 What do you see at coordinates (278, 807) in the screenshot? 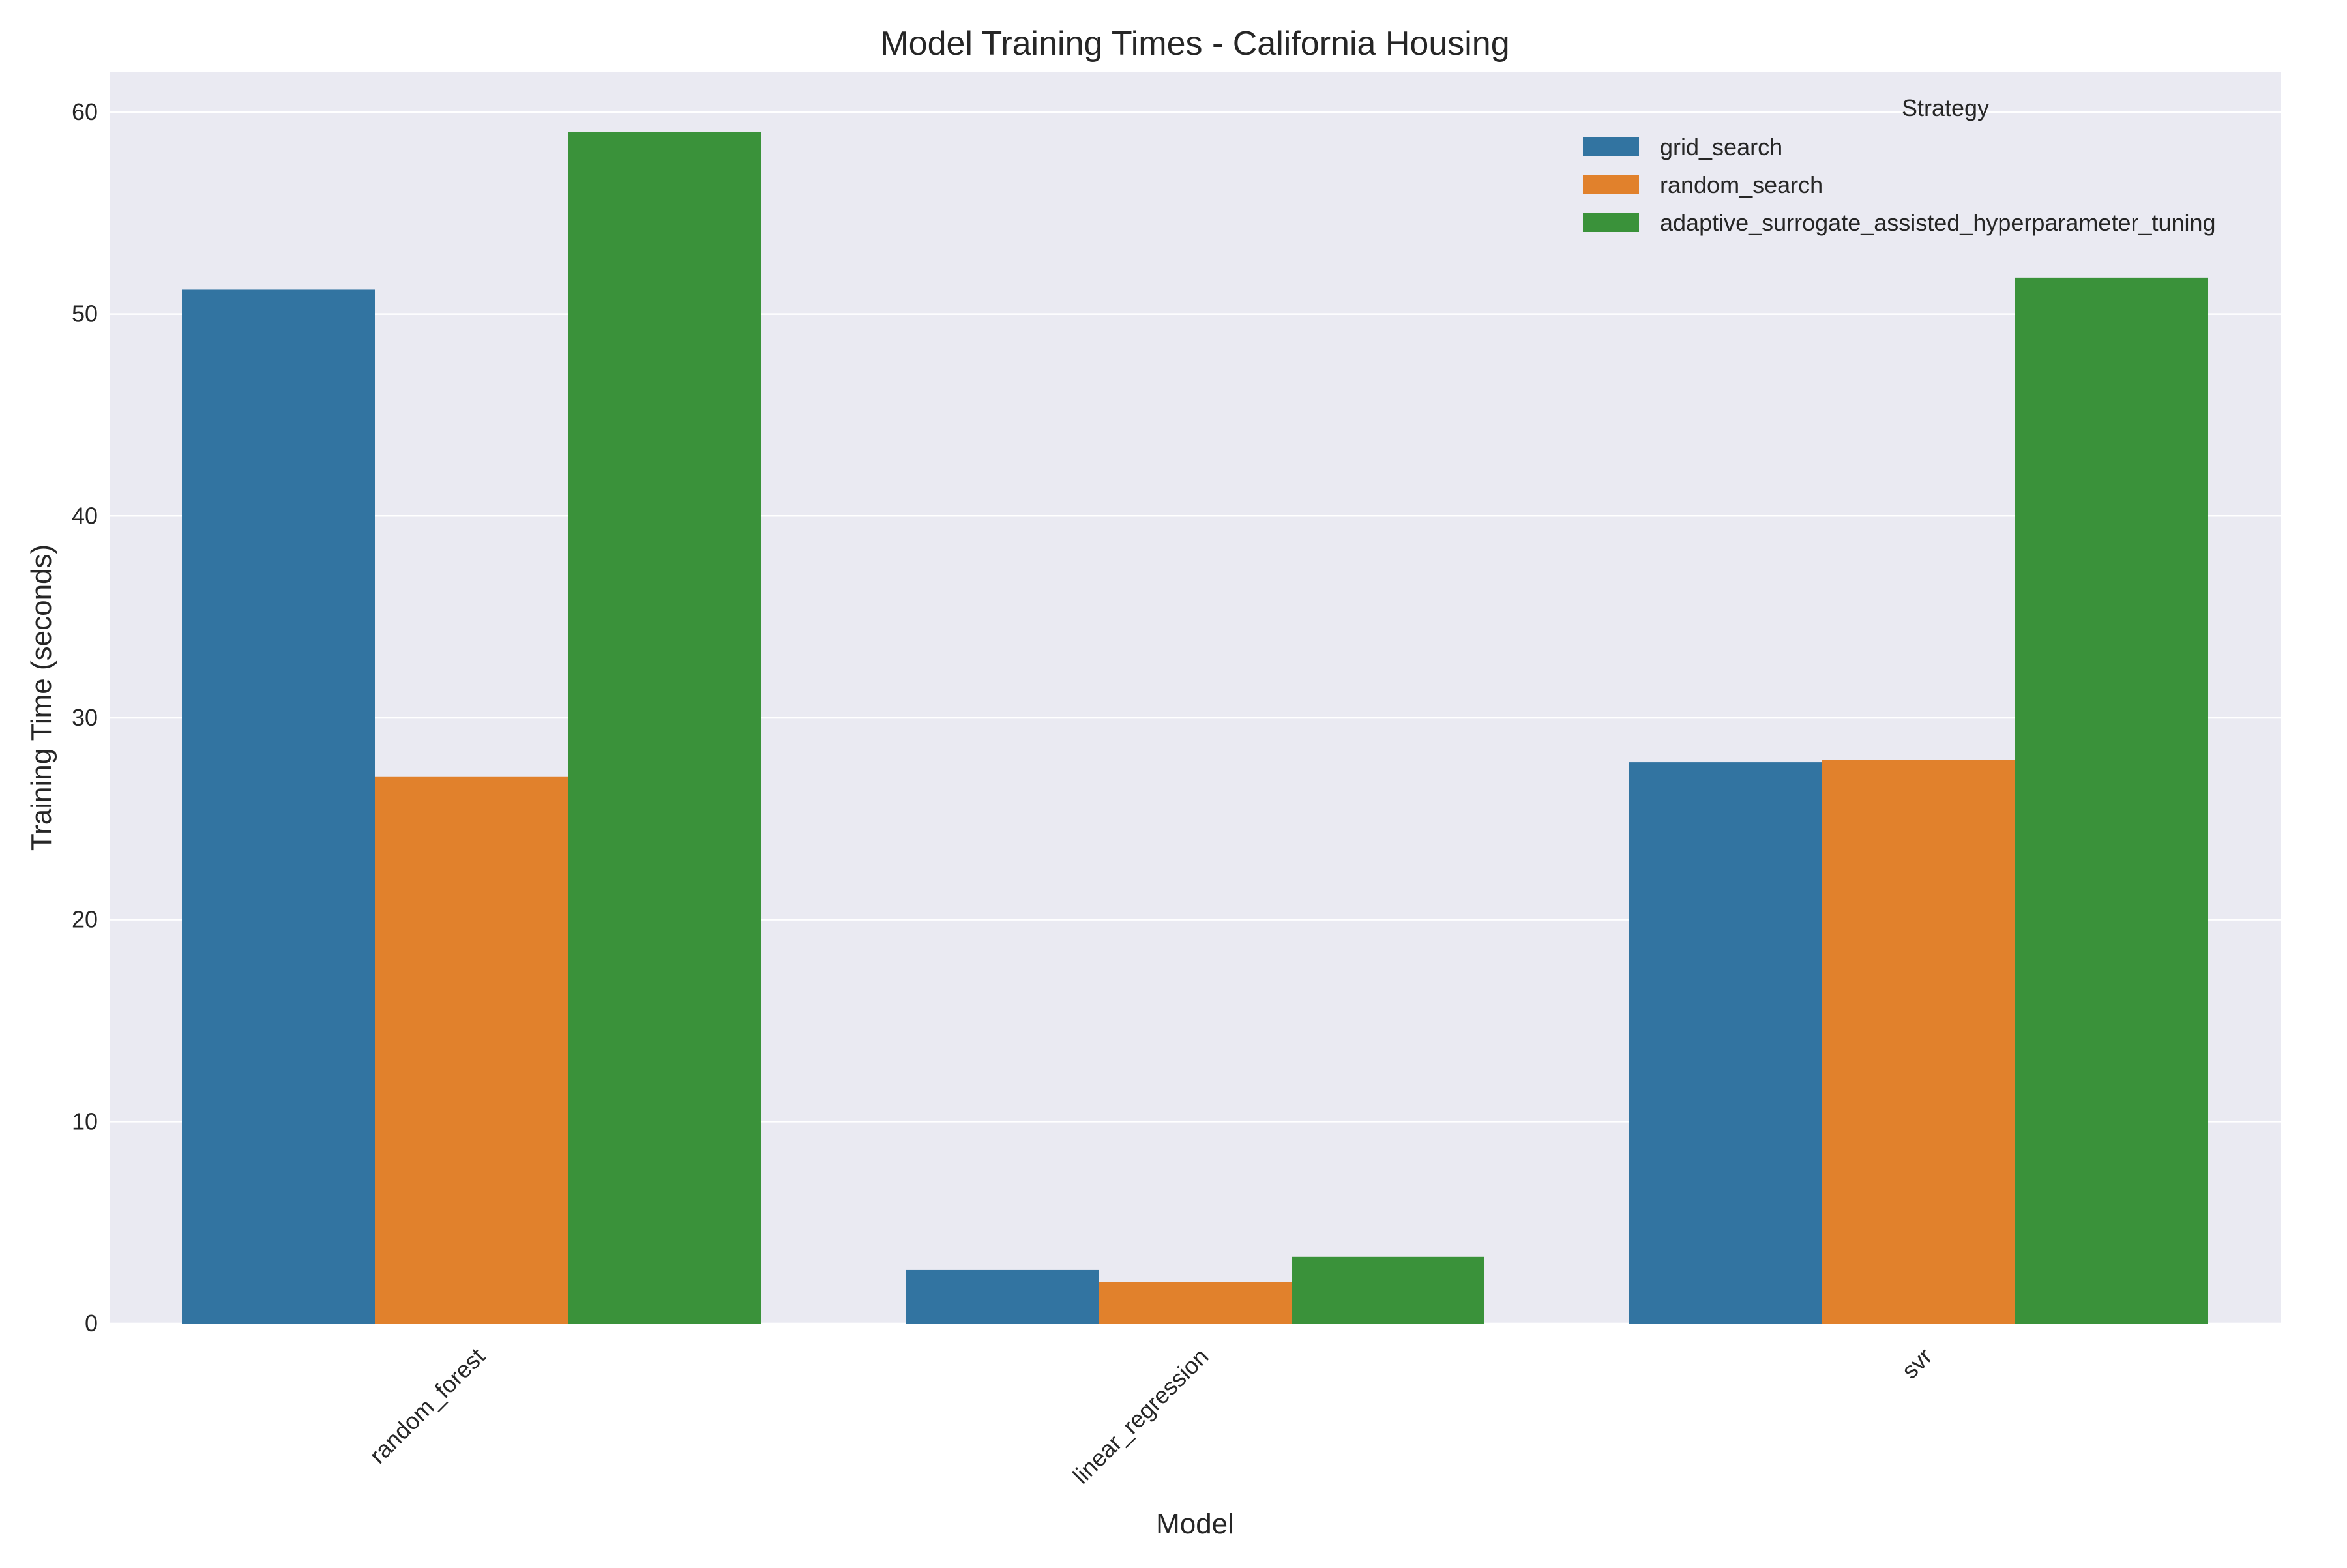
I see `bar-random_forest-grid_search` at bounding box center [278, 807].